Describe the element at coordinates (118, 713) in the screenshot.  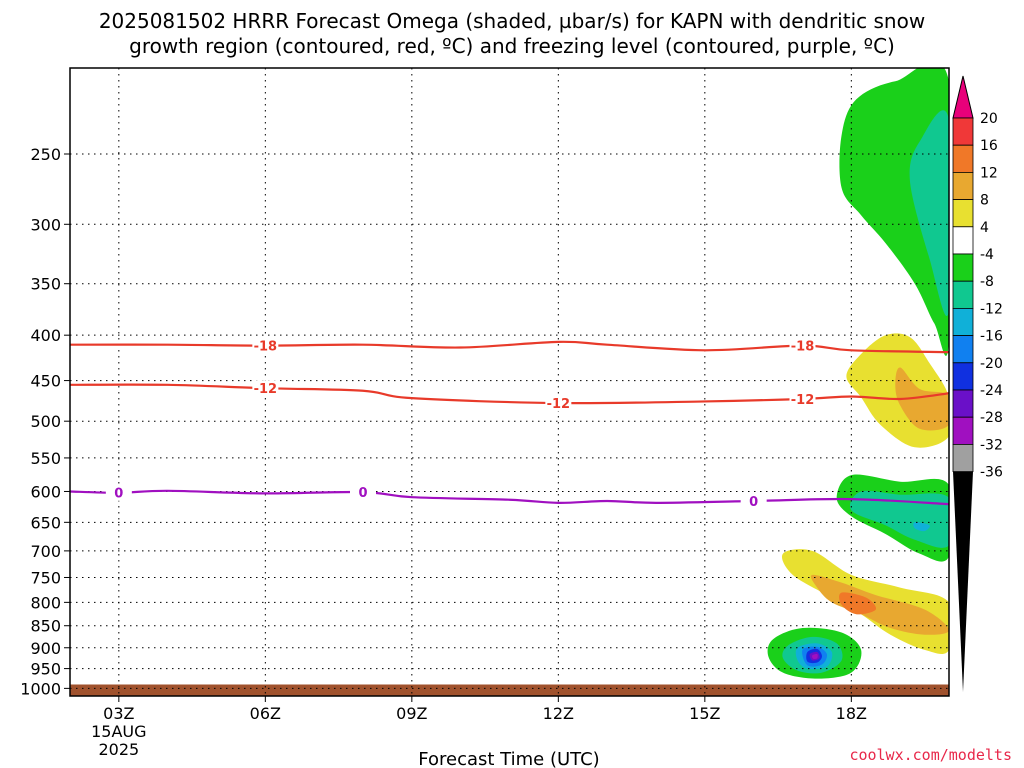
I see `x-tick-label: 03Z` at that location.